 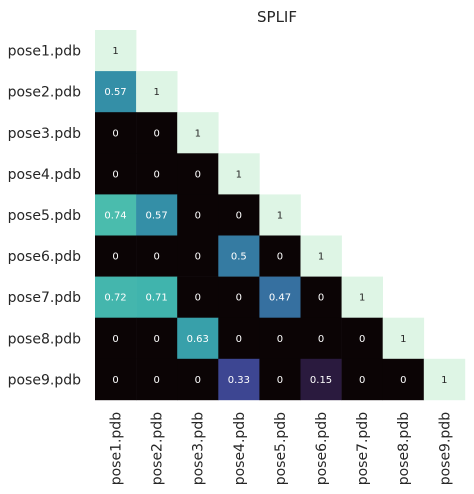 I want to click on heatmap-cell-value-2-2: 1, so click(x=156, y=92).